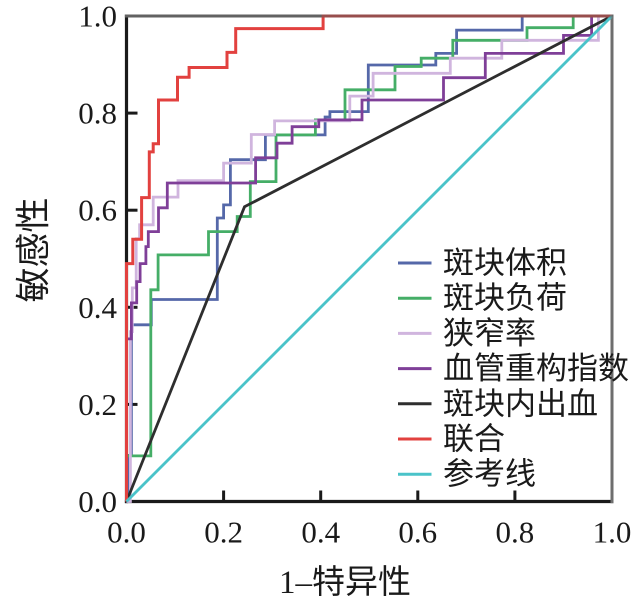  Describe the element at coordinates (97, 307) in the screenshot. I see `y-tick-label: 0.4` at that location.